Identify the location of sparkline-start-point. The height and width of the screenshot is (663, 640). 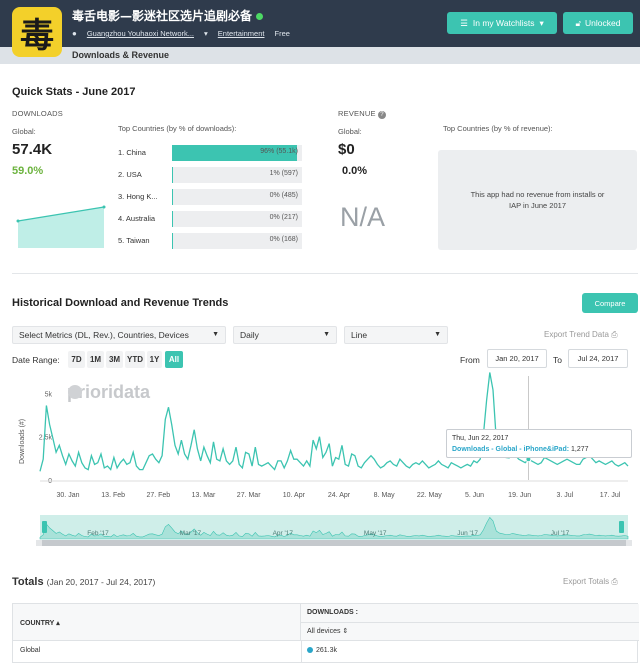
(18, 221).